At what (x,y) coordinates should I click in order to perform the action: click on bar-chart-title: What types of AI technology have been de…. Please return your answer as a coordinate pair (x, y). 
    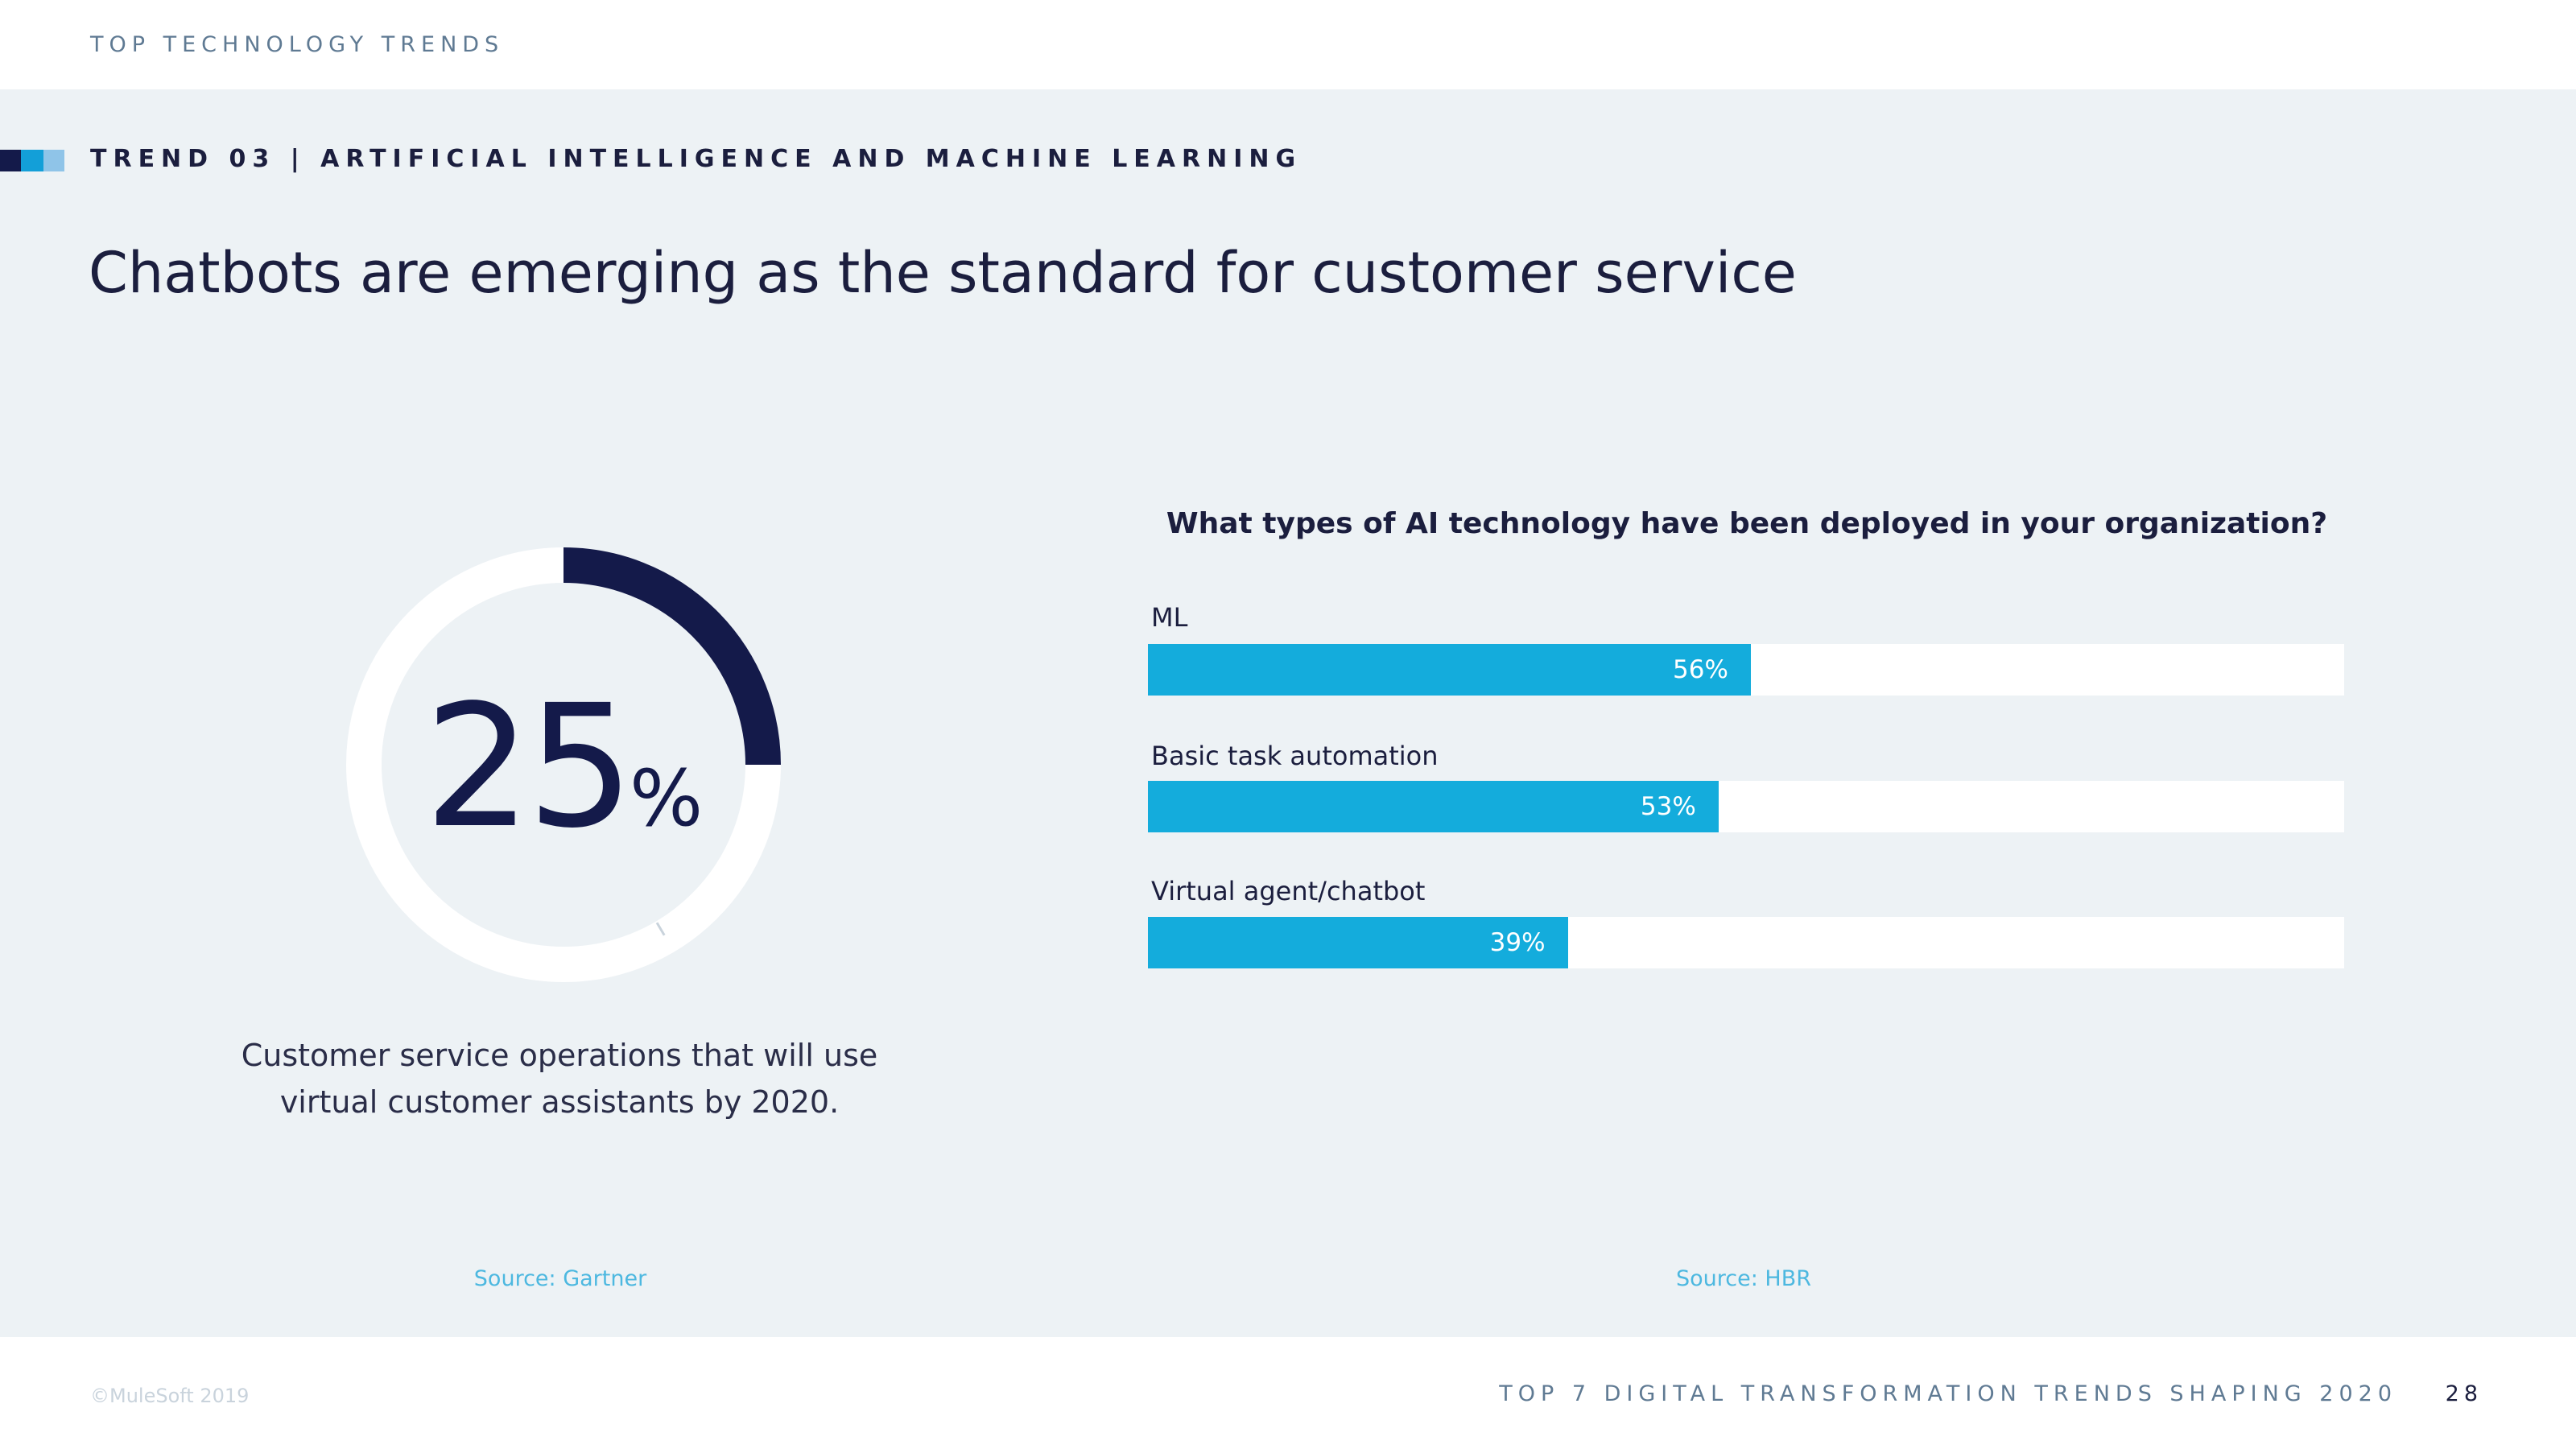
    Looking at the image, I should click on (1747, 523).